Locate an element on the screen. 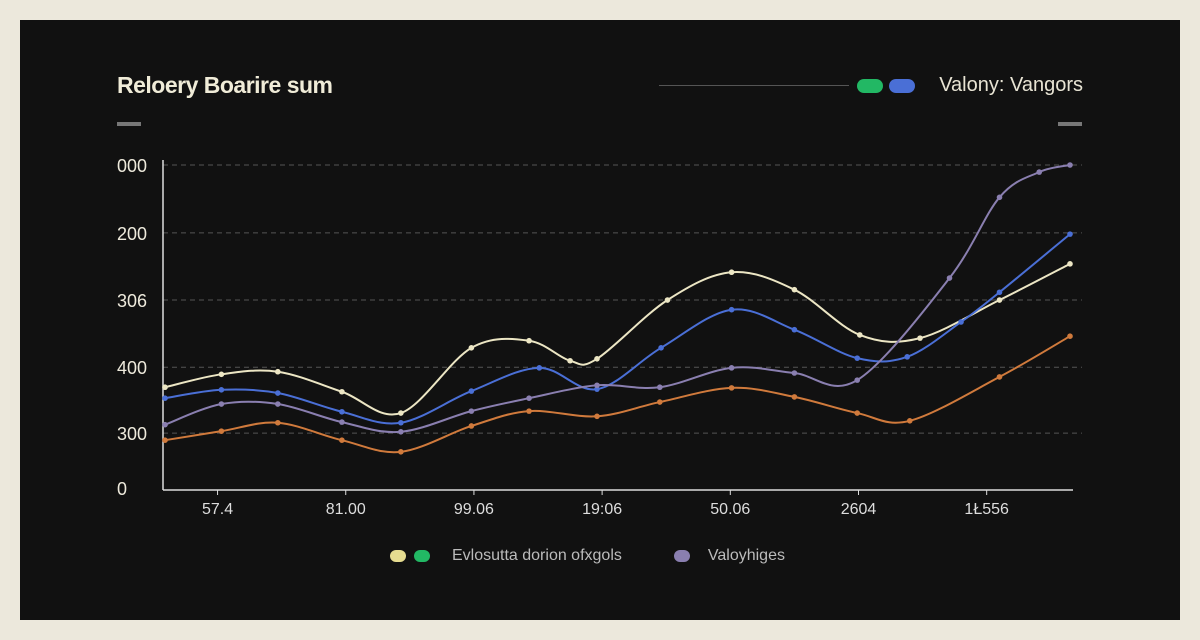  y-tick-label: 400 is located at coordinates (132, 368).